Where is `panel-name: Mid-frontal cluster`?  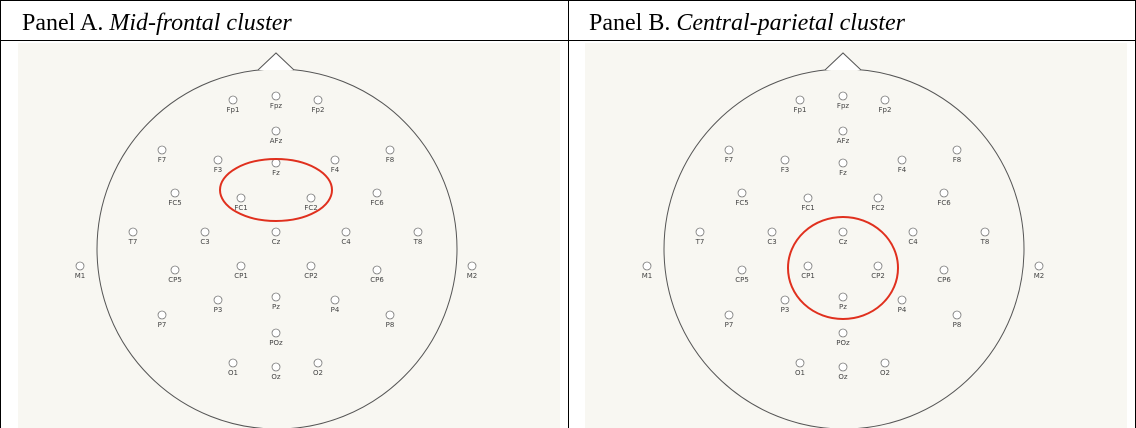
panel-name: Mid-frontal cluster is located at coordinates (200, 23).